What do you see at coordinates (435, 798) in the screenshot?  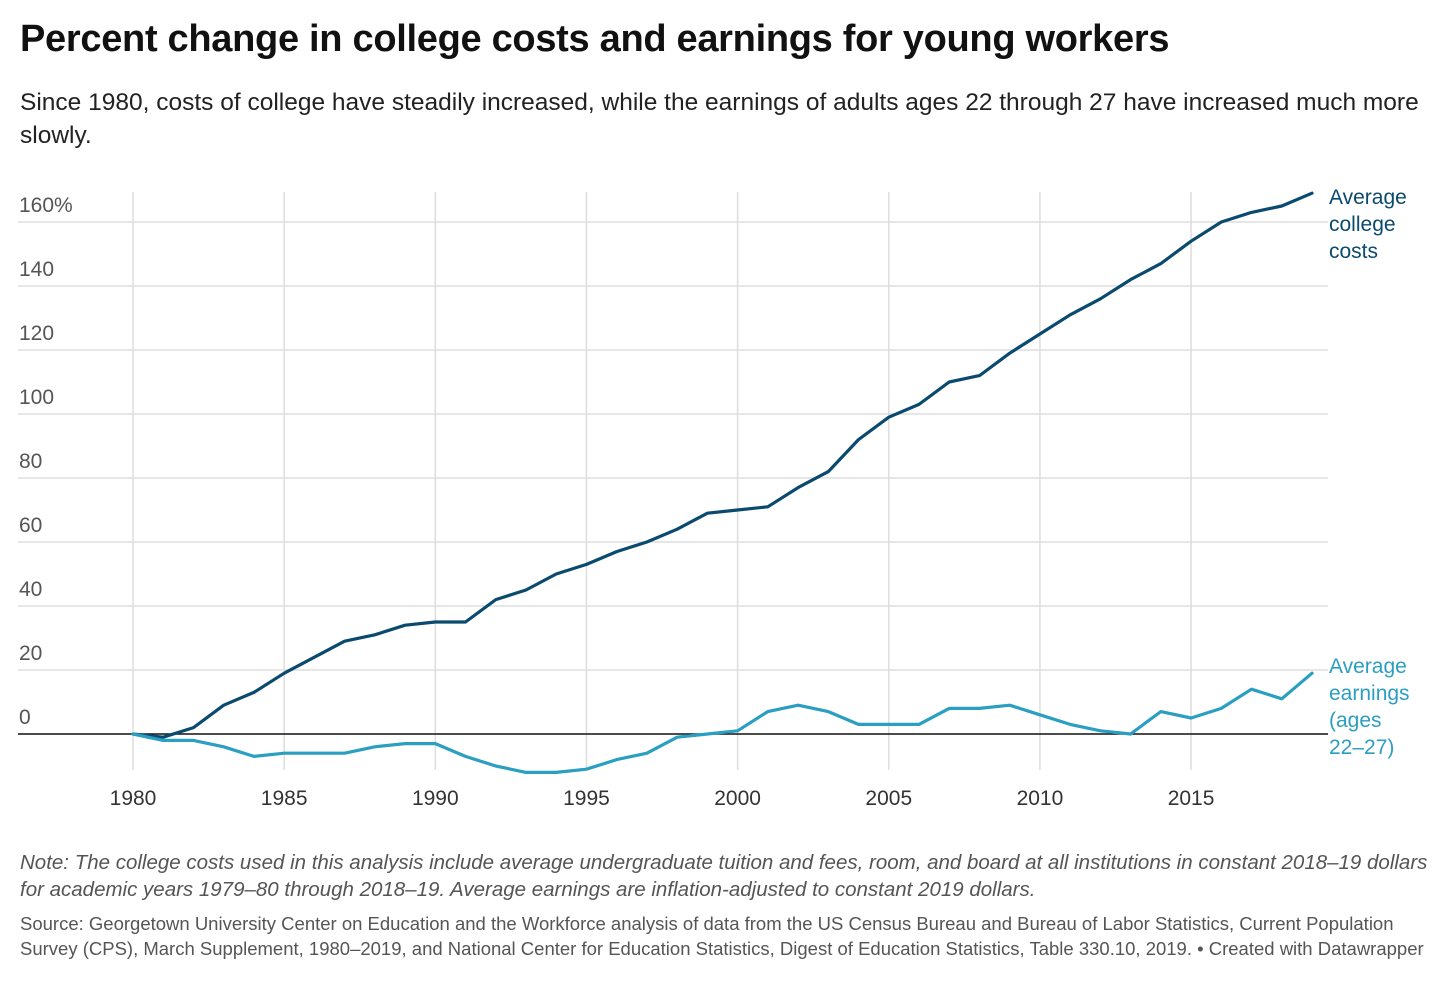 I see `x-tick-label-1990: 1990` at bounding box center [435, 798].